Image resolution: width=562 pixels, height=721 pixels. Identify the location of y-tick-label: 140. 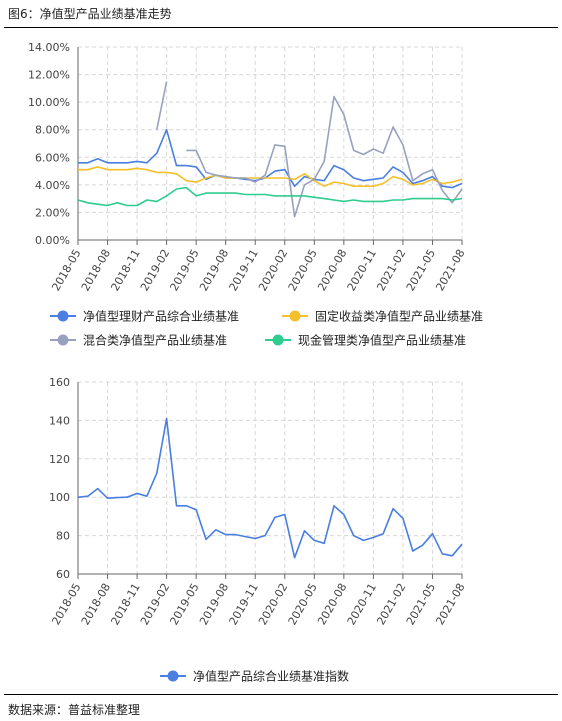
(59, 420).